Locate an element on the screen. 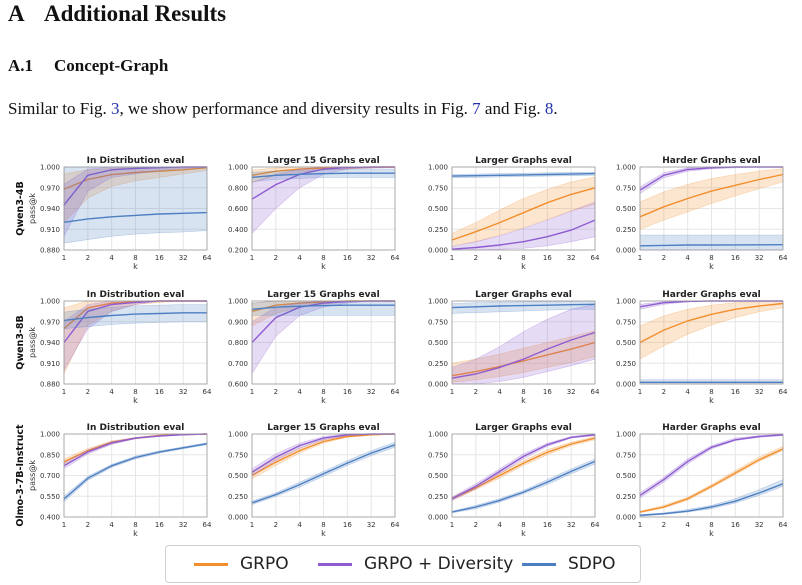 This screenshot has width=802, height=585. subsection-heading: A.1 Concept-Graph is located at coordinates (88, 66).